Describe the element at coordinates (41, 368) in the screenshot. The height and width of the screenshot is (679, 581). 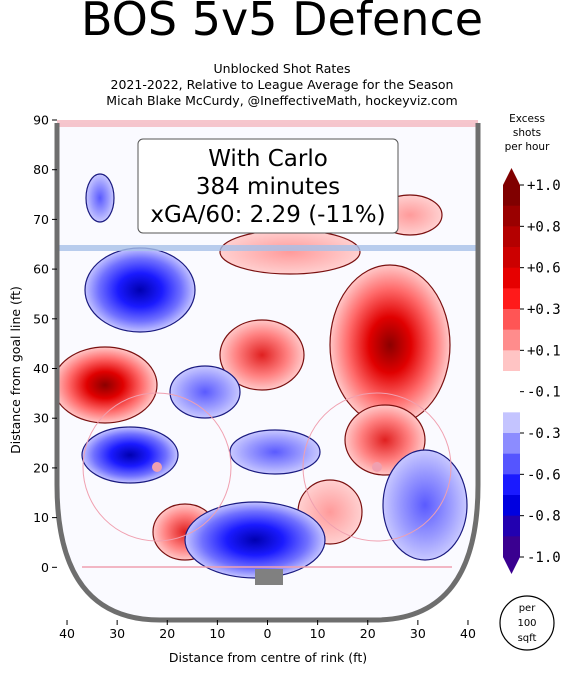
I see `y-tick-label: 40` at that location.